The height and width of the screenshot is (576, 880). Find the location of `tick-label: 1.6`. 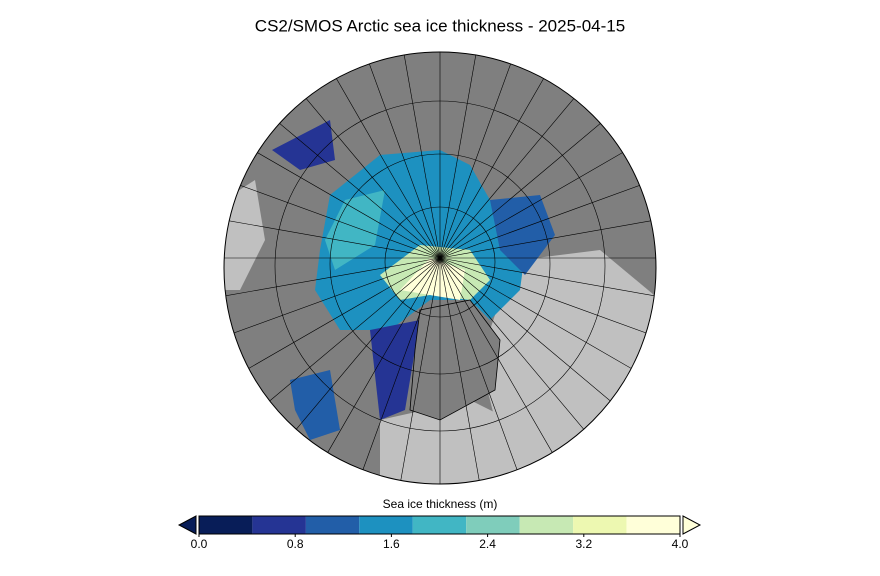

tick-label: 1.6 is located at coordinates (391, 544).